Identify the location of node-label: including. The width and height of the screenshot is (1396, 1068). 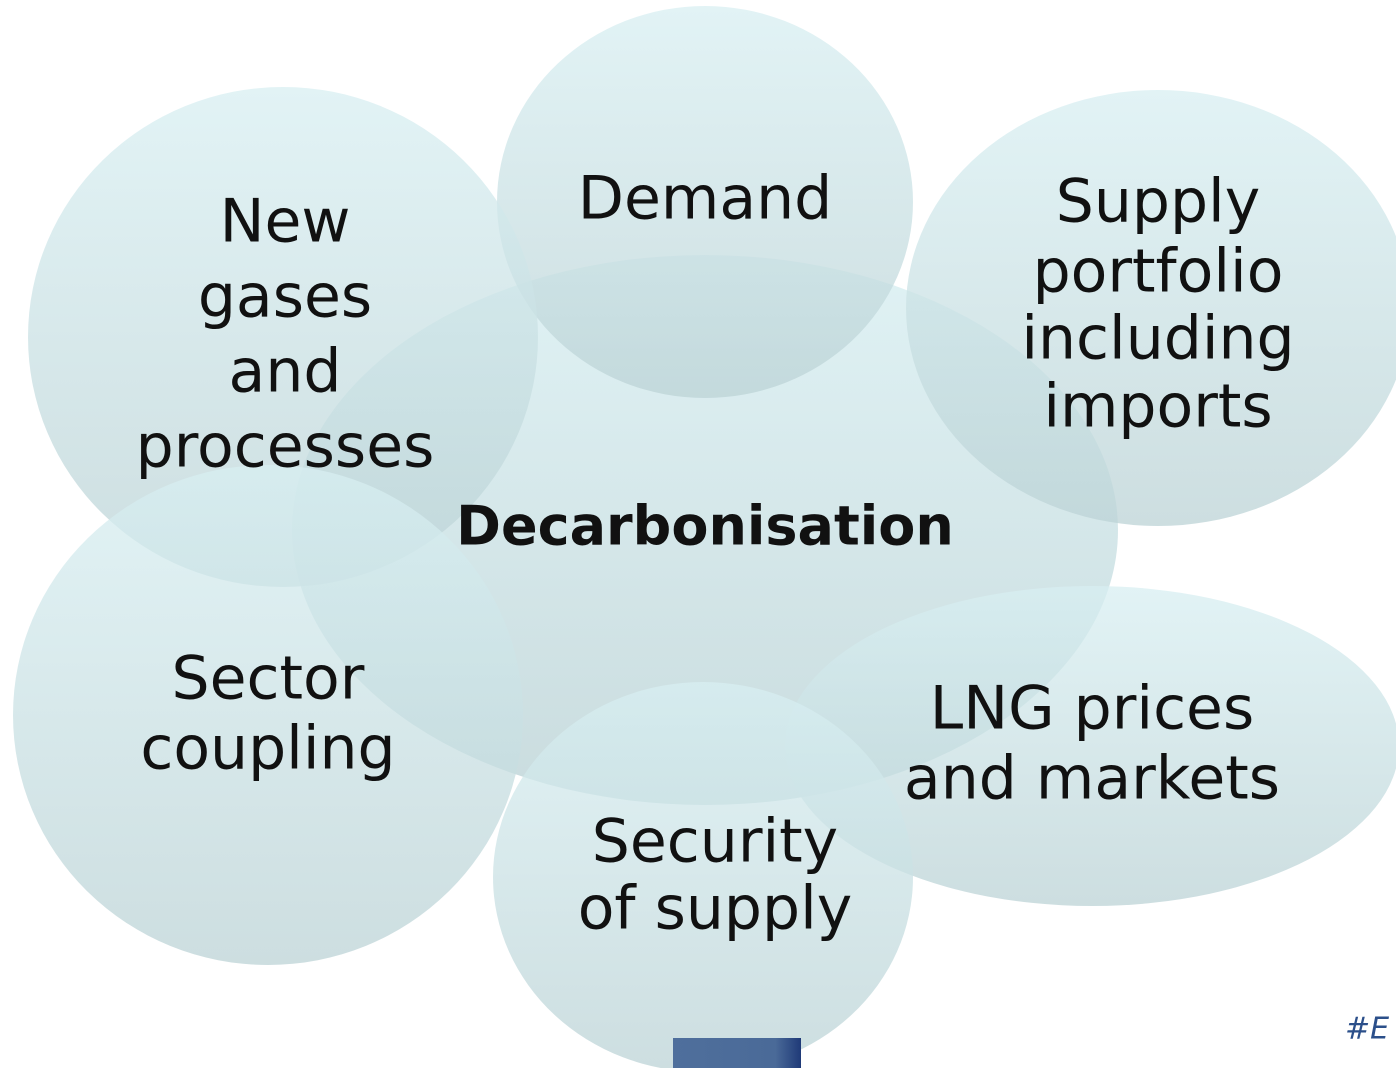
(1157, 339).